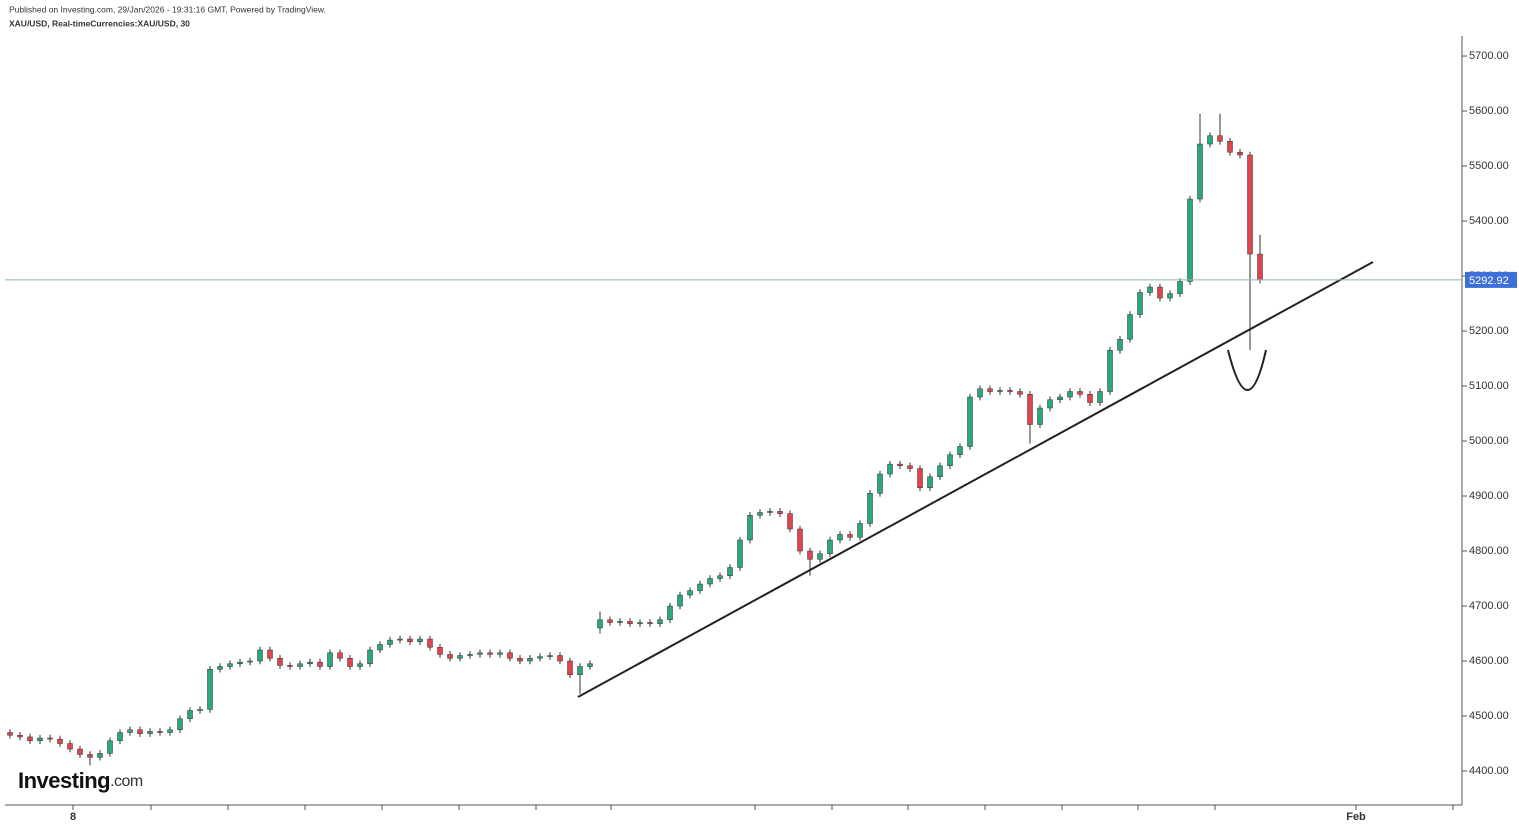 Image resolution: width=1519 pixels, height=828 pixels. I want to click on y-tick-label: 4600.00, so click(1489, 661).